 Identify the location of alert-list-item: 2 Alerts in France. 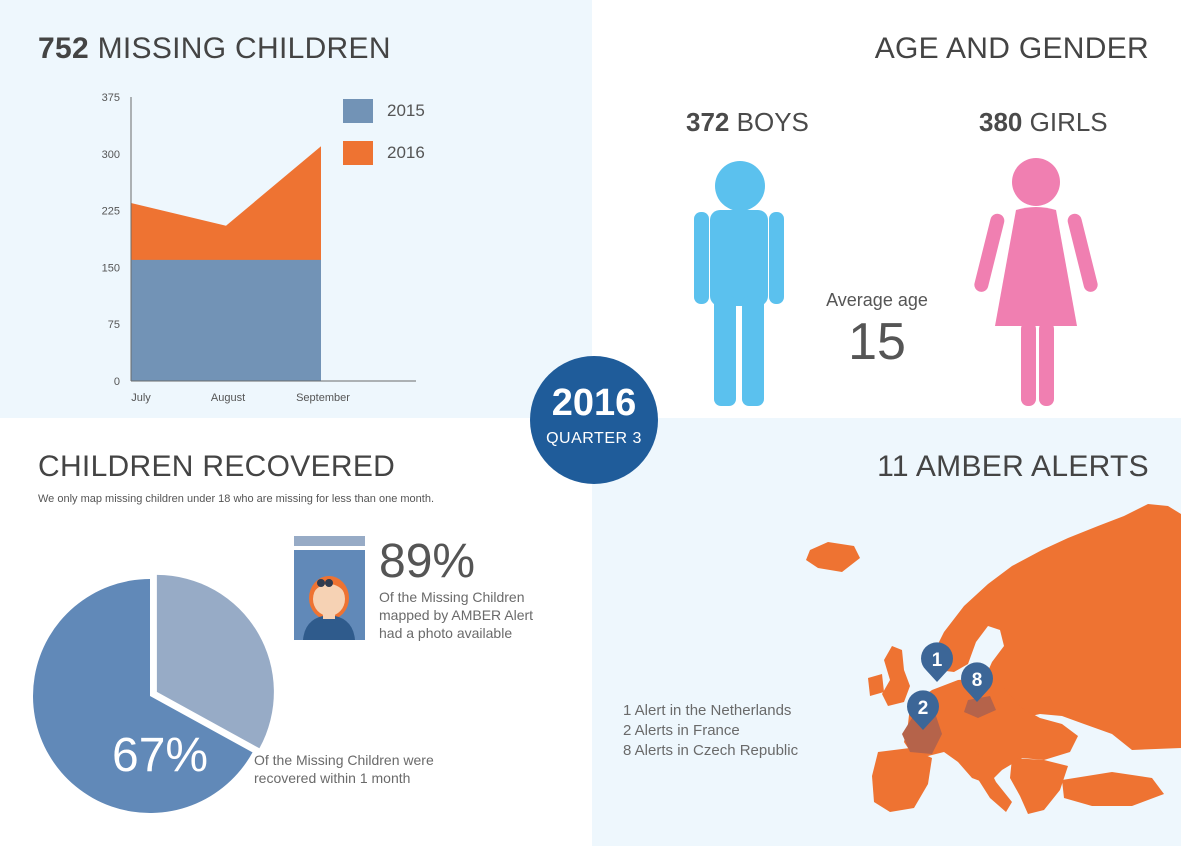
(681, 730).